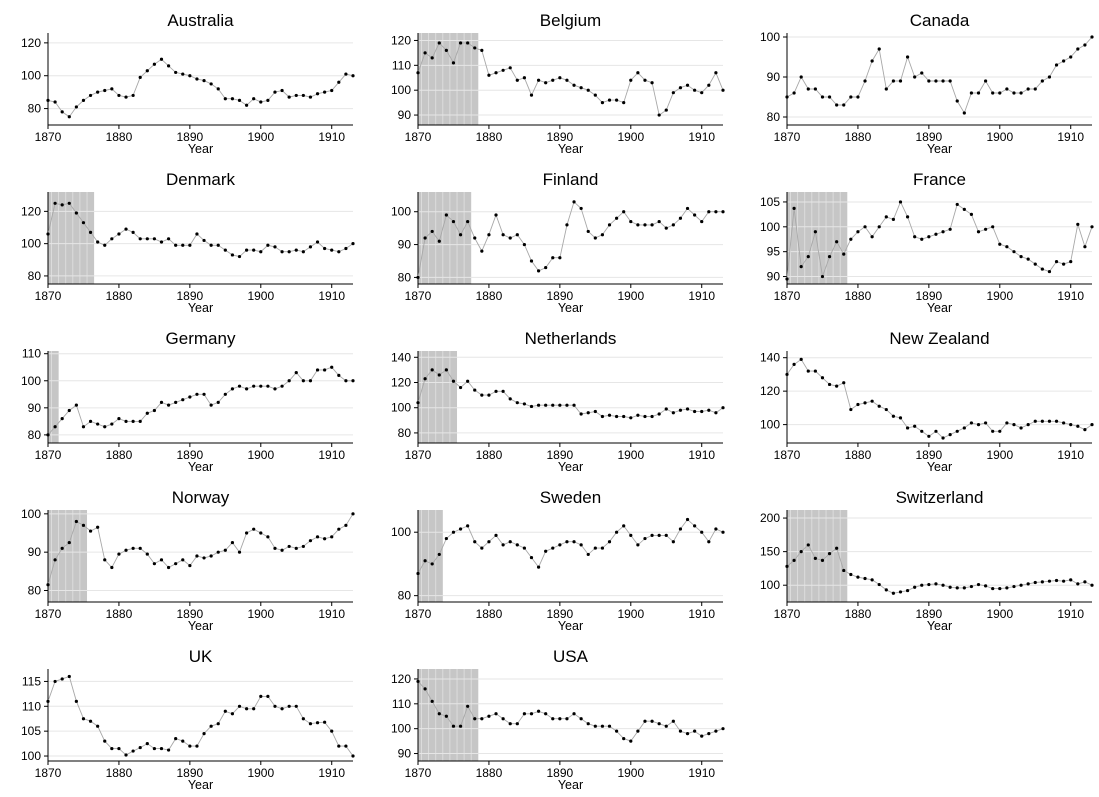 The height and width of the screenshot is (797, 1099). Describe the element at coordinates (201, 497) in the screenshot. I see `panel-title-norway: Norway` at that location.